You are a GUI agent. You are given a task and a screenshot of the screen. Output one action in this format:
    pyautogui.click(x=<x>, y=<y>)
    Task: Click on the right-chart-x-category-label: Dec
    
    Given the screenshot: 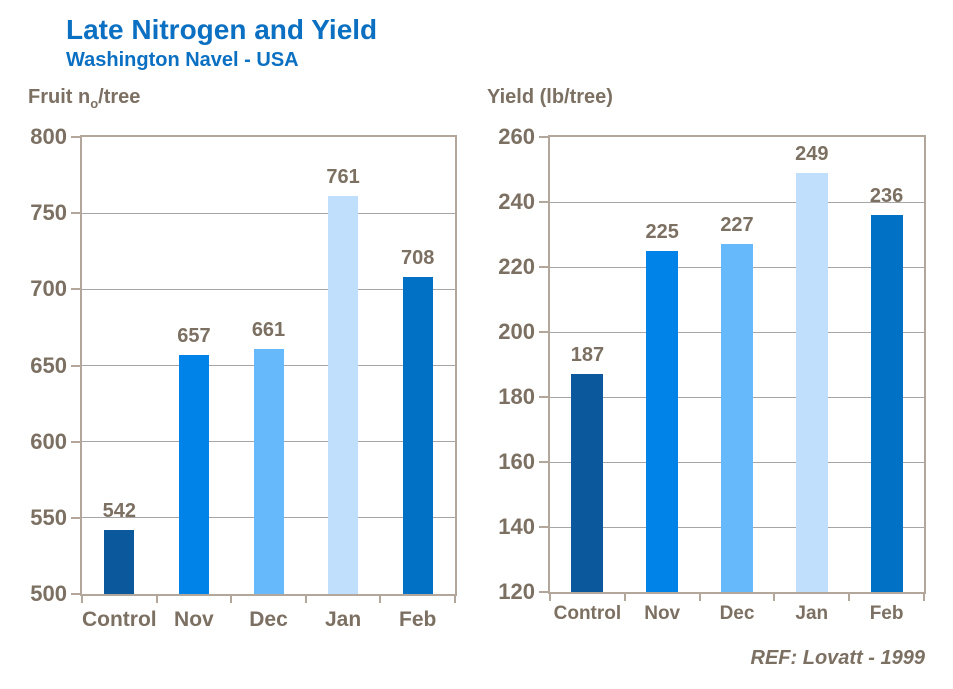 What is the action you would take?
    pyautogui.click(x=737, y=613)
    